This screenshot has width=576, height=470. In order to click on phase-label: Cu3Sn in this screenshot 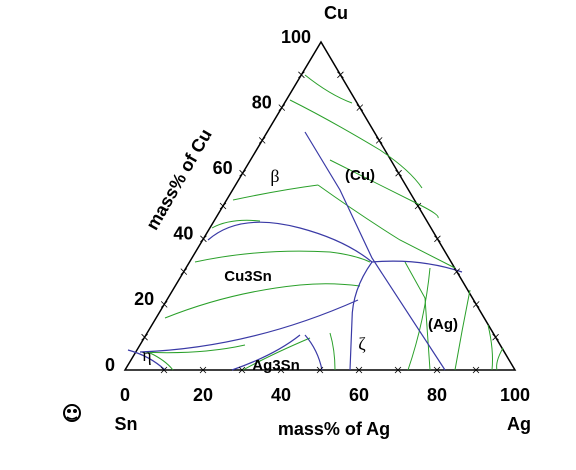, I will do `click(248, 276)`.